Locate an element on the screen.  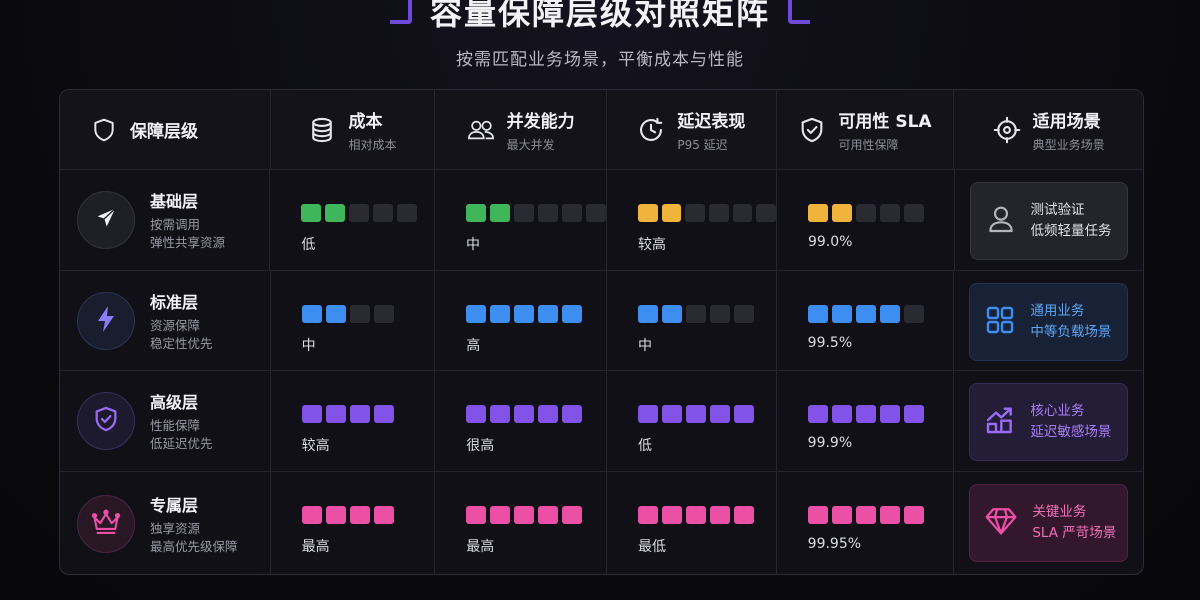
latency-cell: 较高 is located at coordinates (692, 220).